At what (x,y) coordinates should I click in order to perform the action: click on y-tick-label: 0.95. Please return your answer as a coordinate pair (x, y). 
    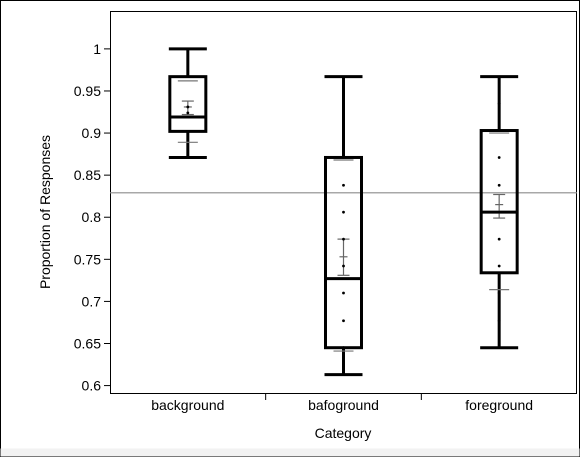
    Looking at the image, I should click on (87, 91).